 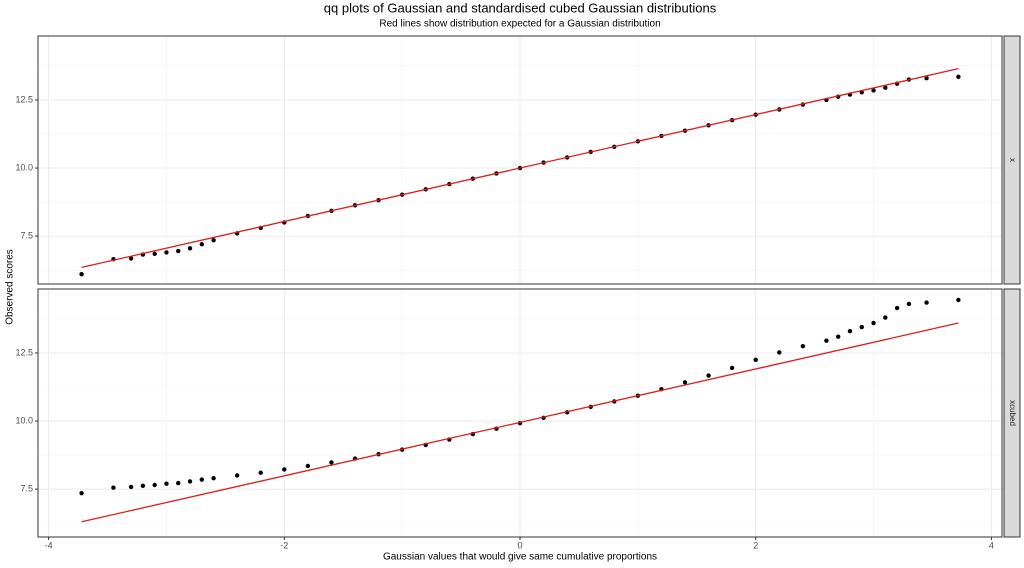 I want to click on x-tick-label: 0, so click(x=519, y=545).